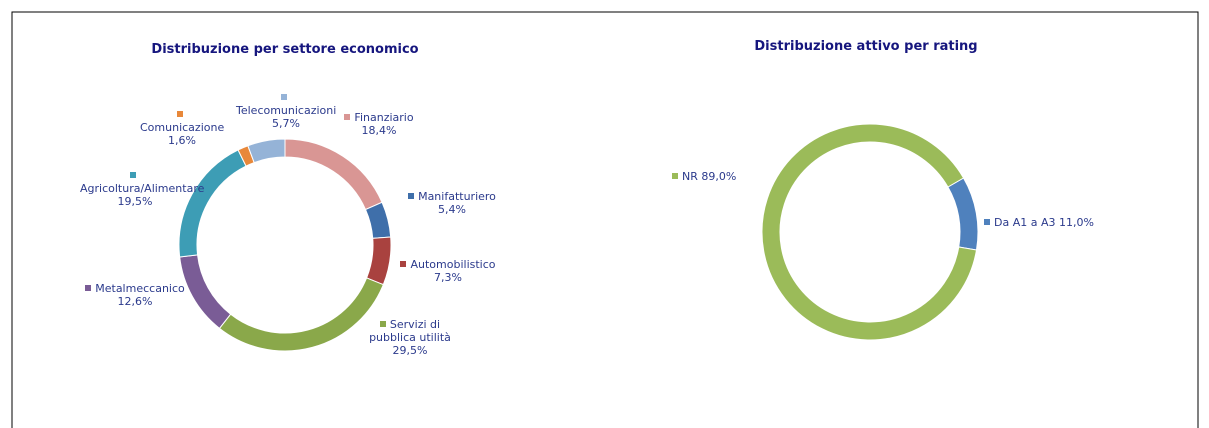 Image resolution: width=1209 pixels, height=428 pixels. I want to click on value-label: 89,0%, so click(719, 176).